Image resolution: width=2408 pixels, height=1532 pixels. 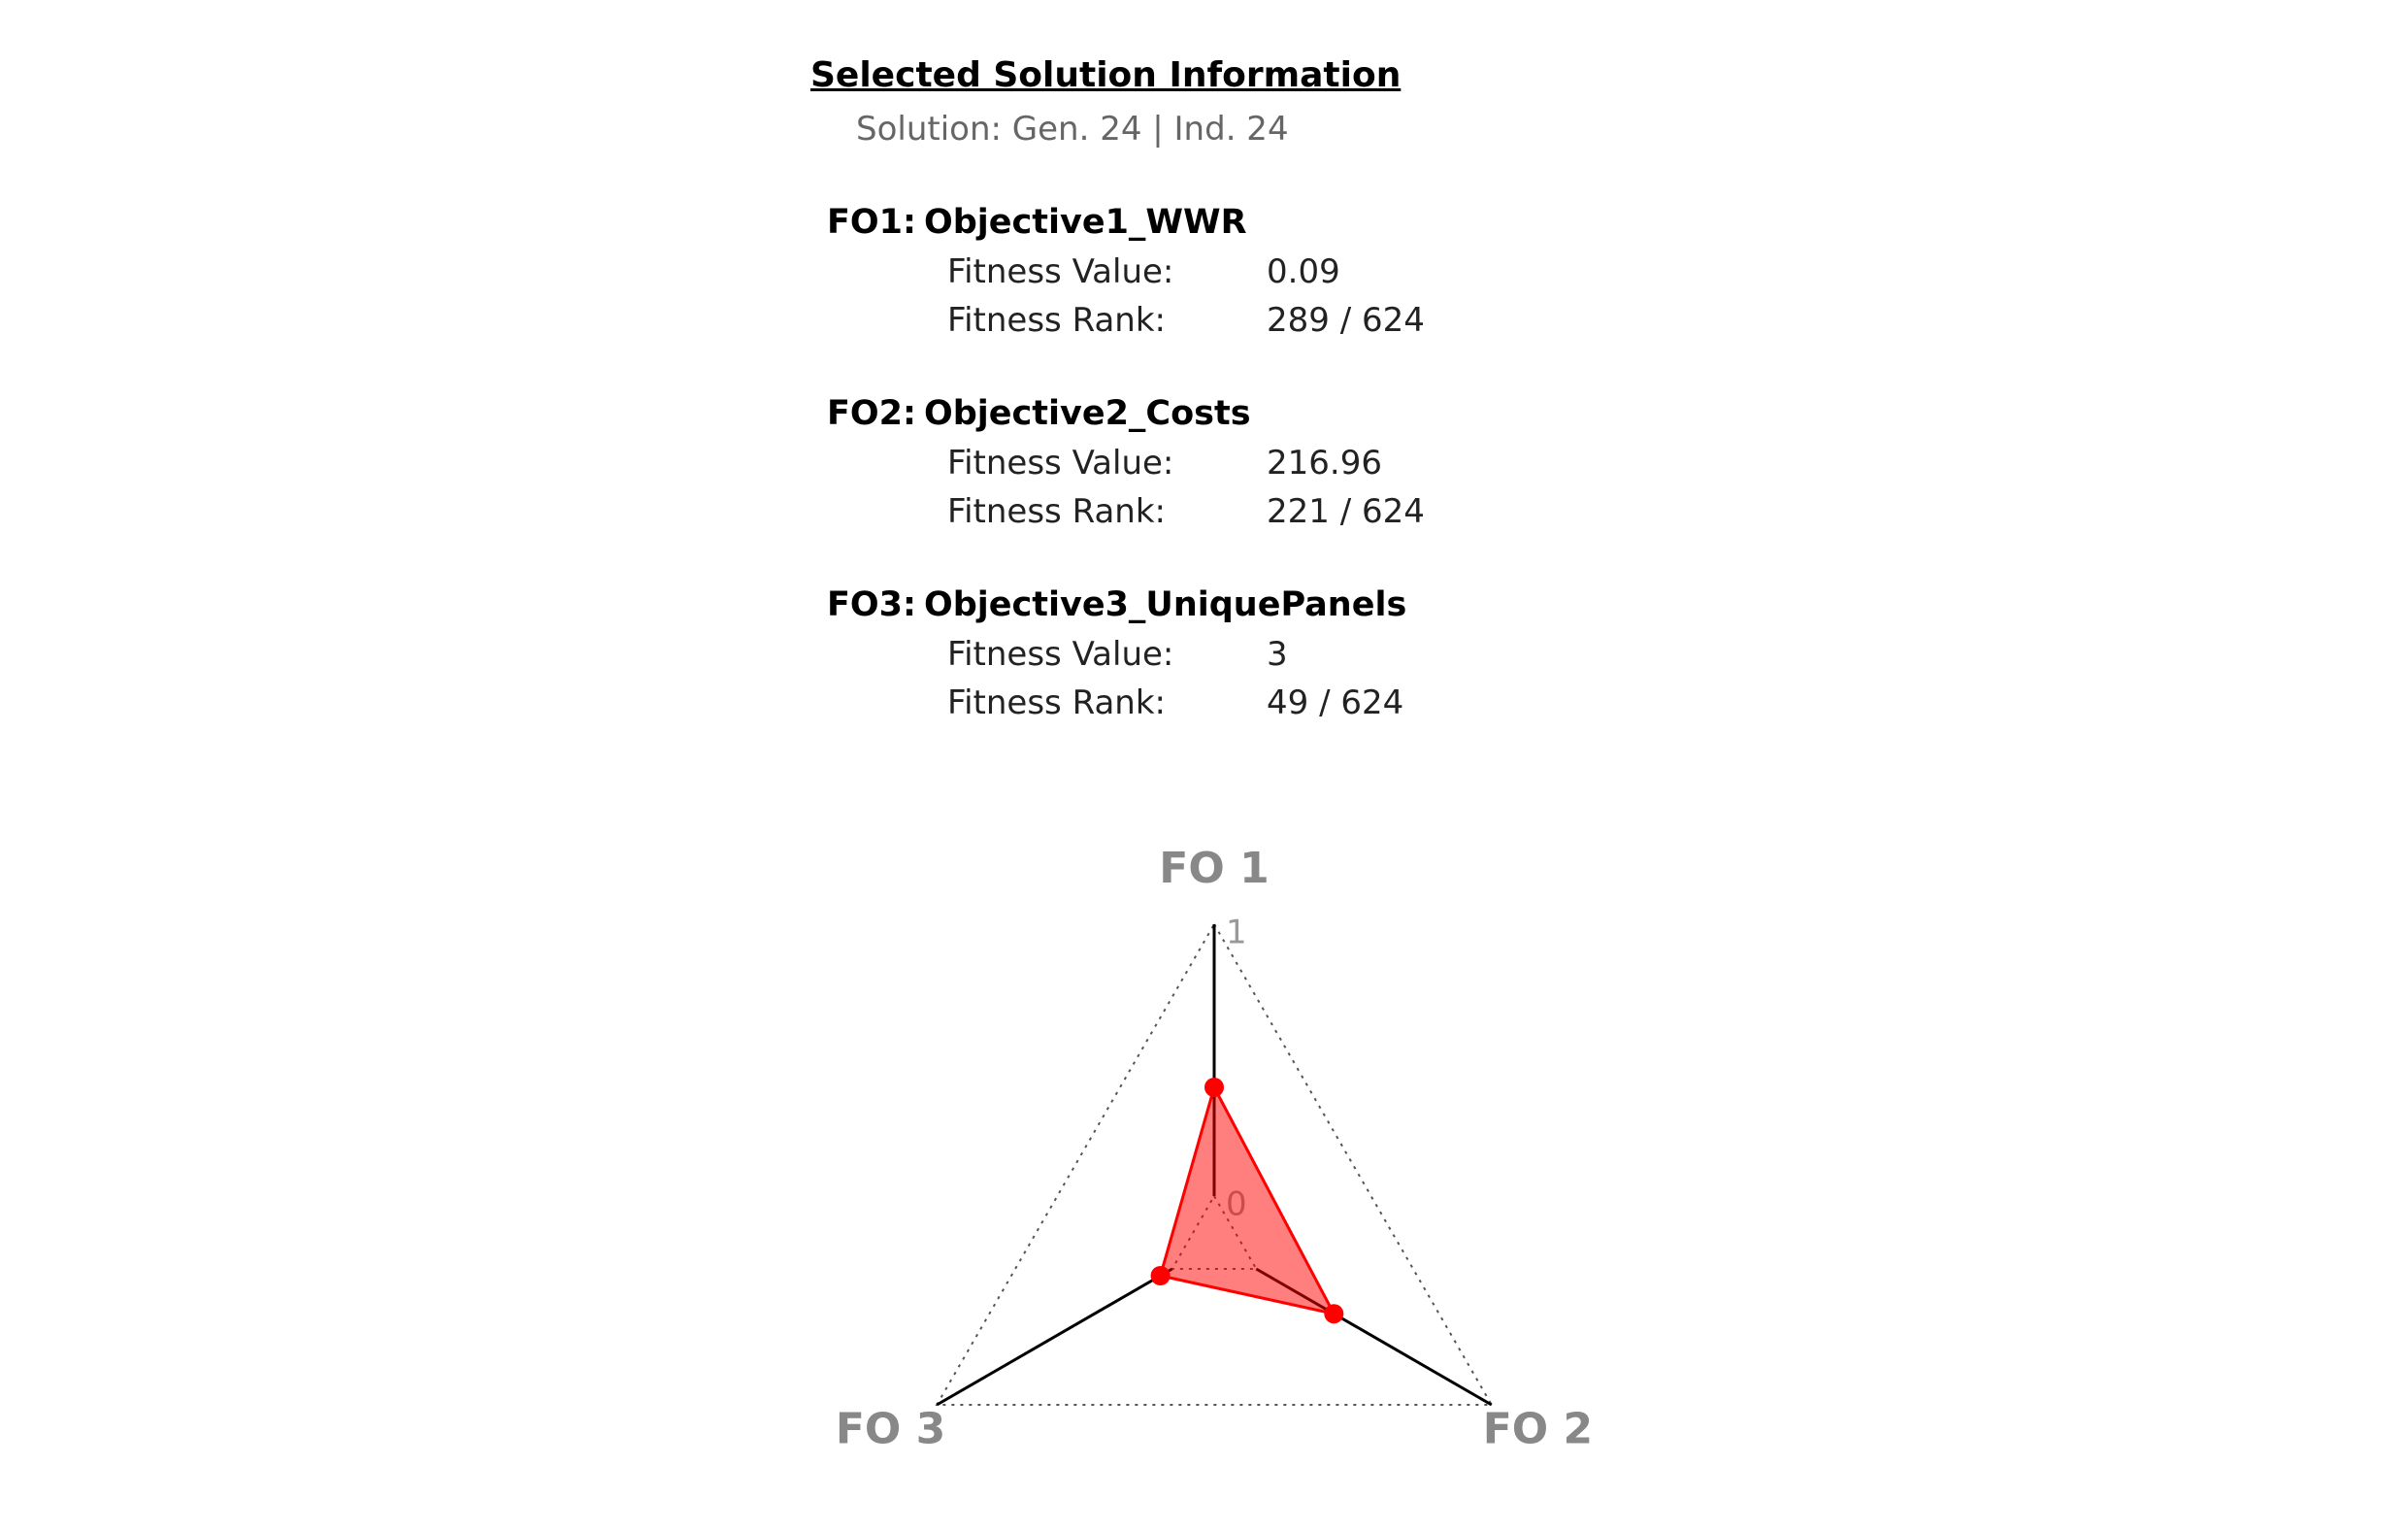 I want to click on fitness-value: 0.09, so click(x=1303, y=271).